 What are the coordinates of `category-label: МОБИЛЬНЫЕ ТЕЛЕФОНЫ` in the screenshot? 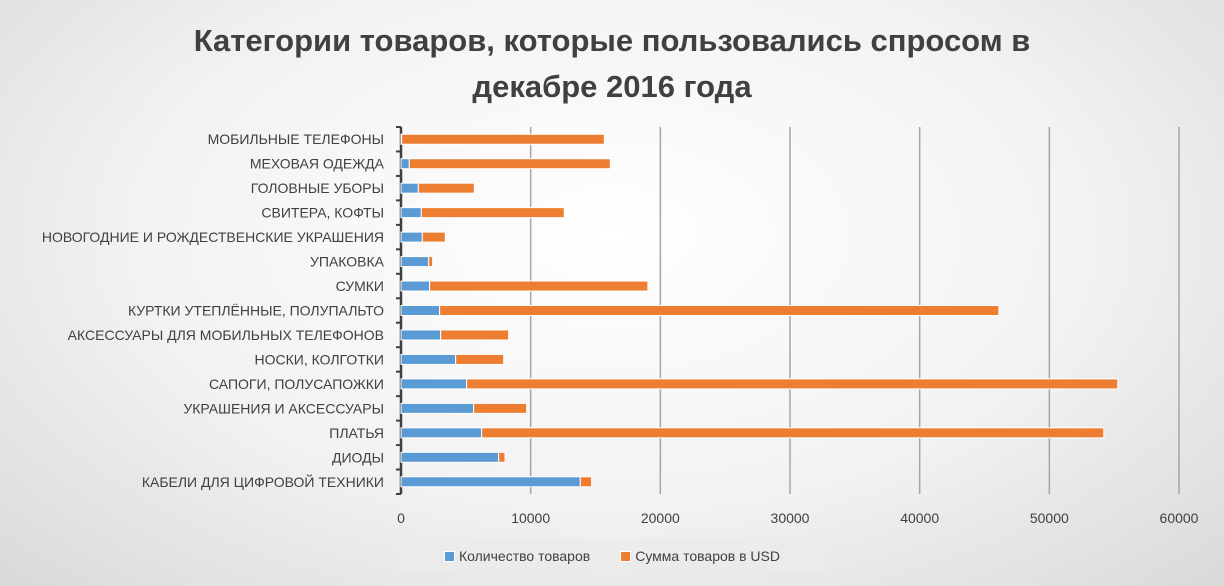 It's located at (296, 139).